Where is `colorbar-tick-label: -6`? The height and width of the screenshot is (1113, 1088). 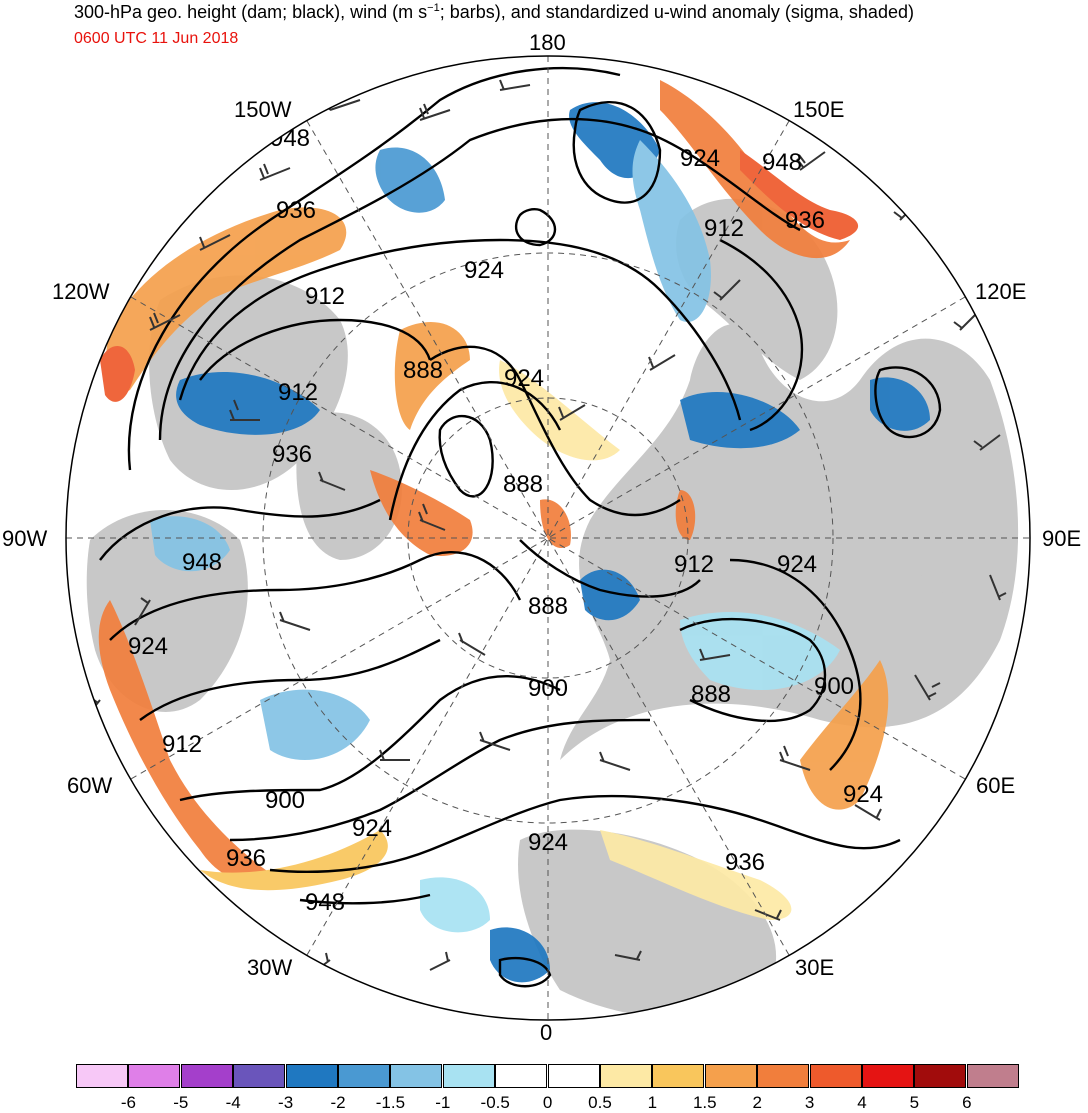
colorbar-tick-label: -6 is located at coordinates (128, 1102).